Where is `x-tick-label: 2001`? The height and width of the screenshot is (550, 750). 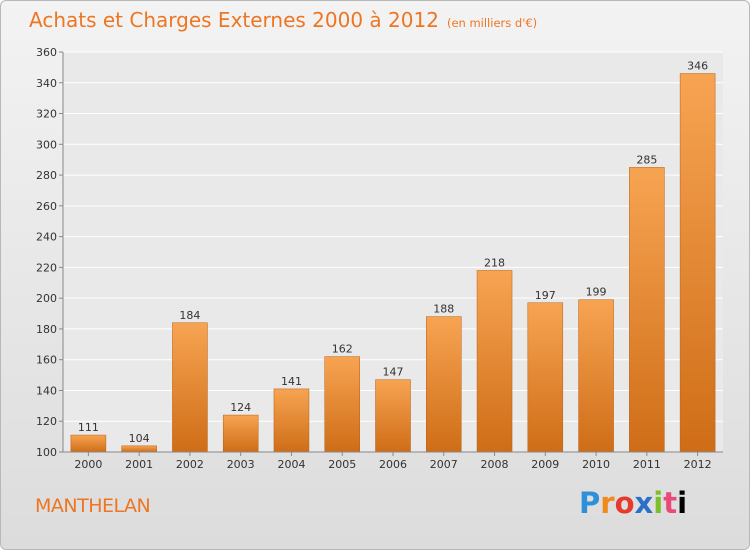
x-tick-label: 2001 is located at coordinates (139, 464).